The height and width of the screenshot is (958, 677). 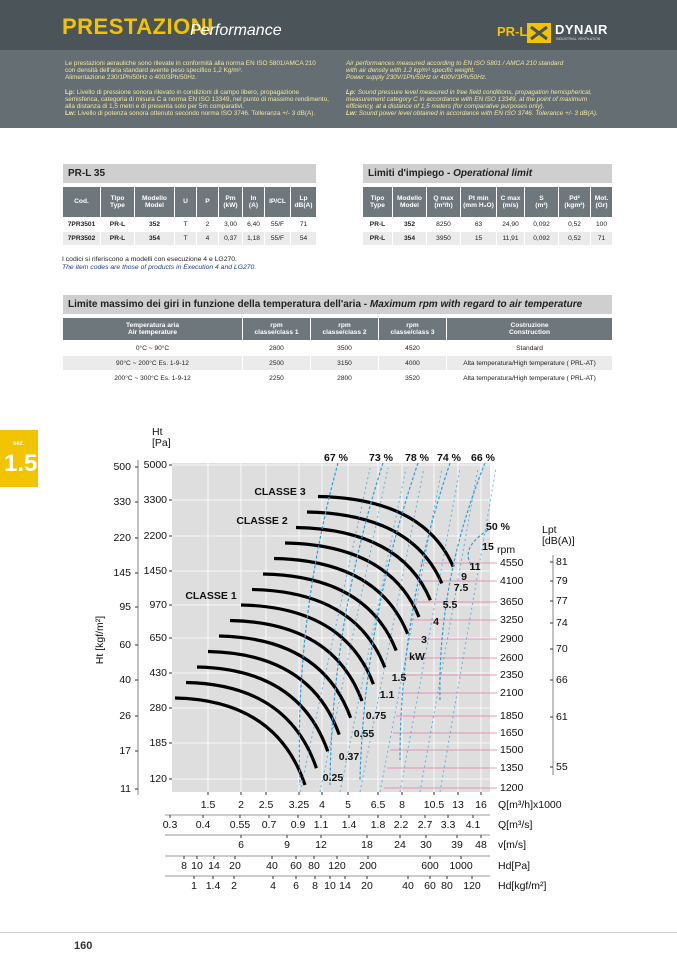 What do you see at coordinates (19, 458) in the screenshot?
I see `section-tab` at bounding box center [19, 458].